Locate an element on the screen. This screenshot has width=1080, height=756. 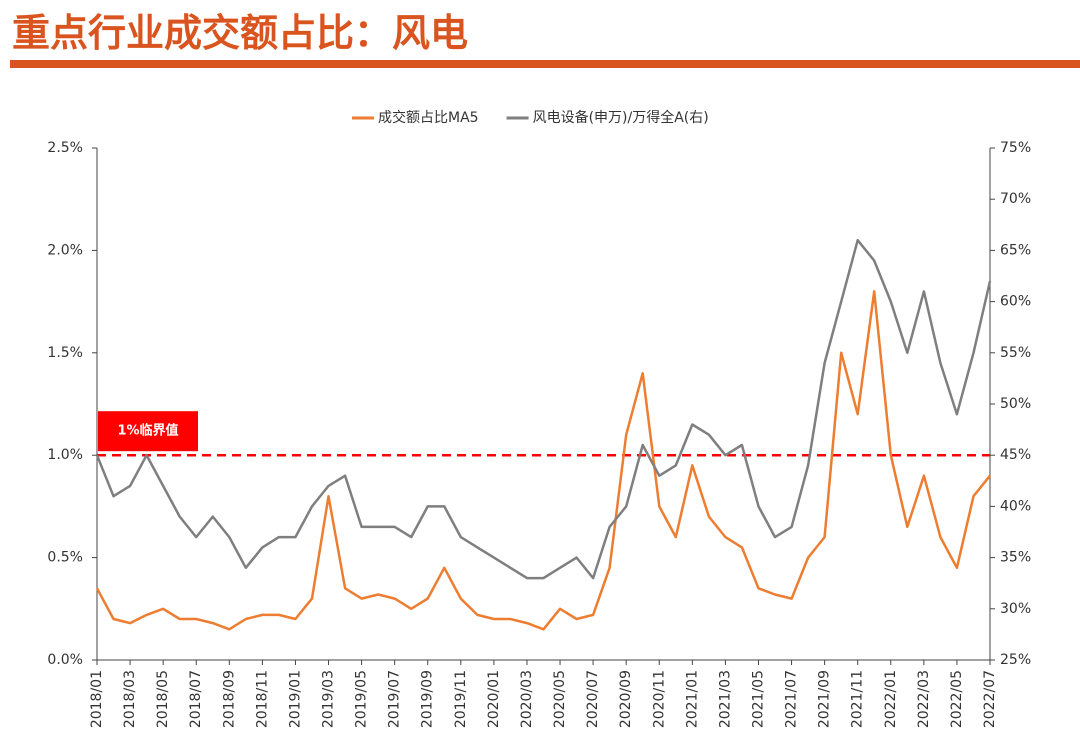
x-tick-label: 2019/03 is located at coordinates (329, 699).